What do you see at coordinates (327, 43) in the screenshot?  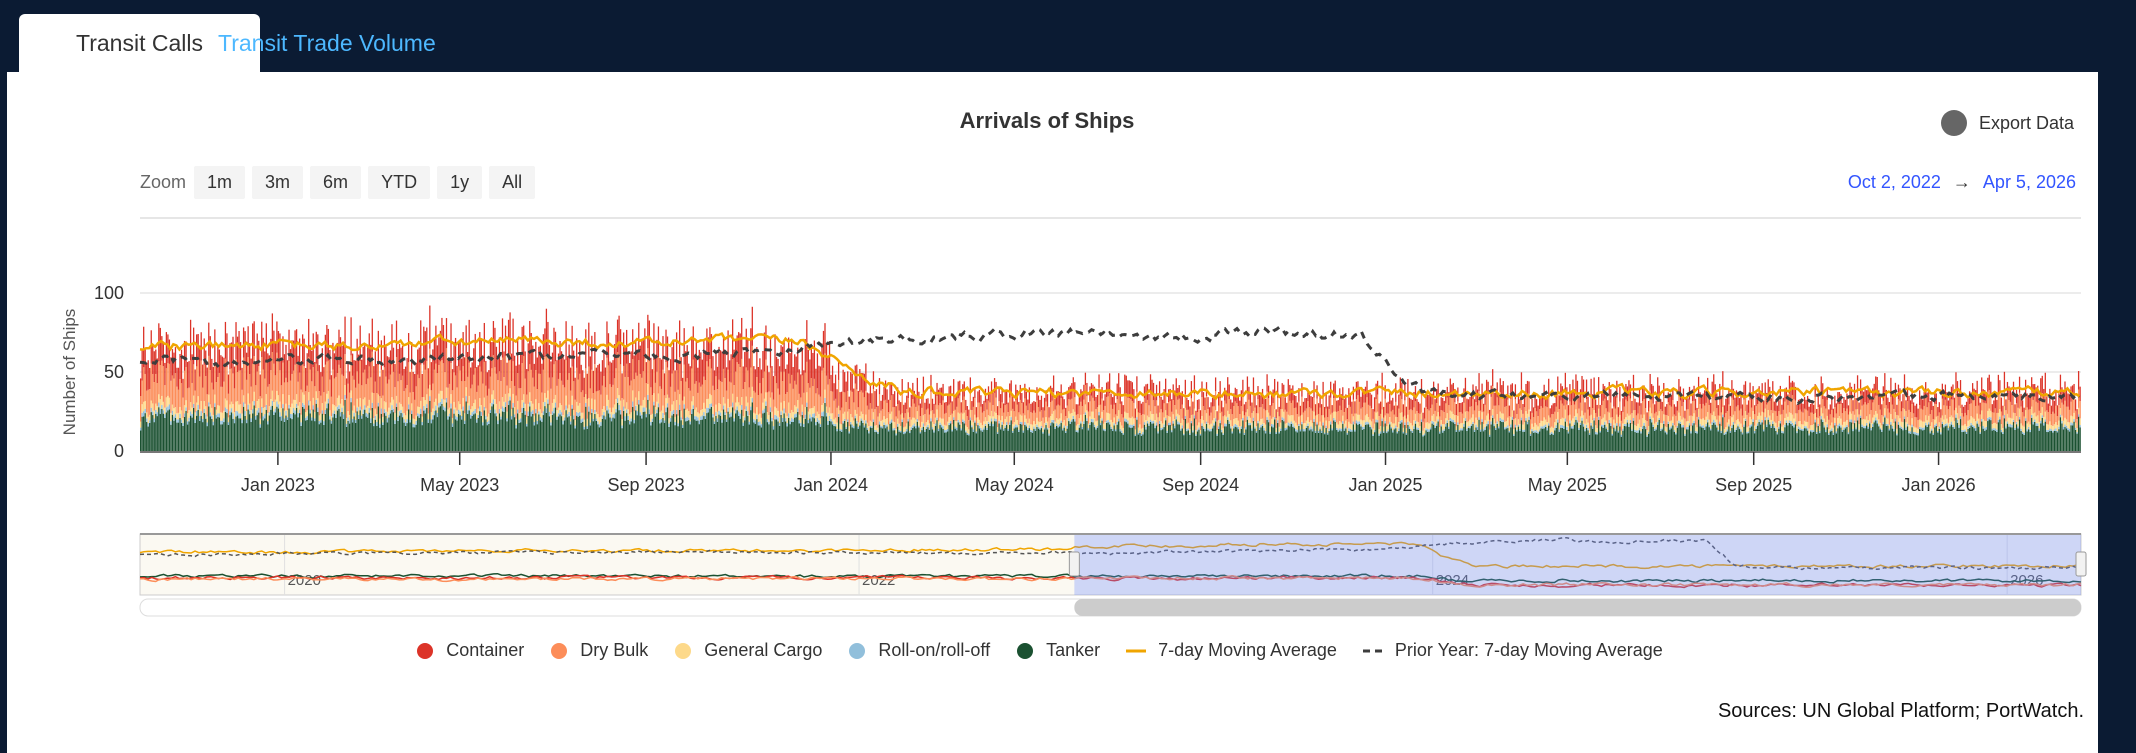 I see `tab-transit-trade-volume: Transit Trade Volume` at bounding box center [327, 43].